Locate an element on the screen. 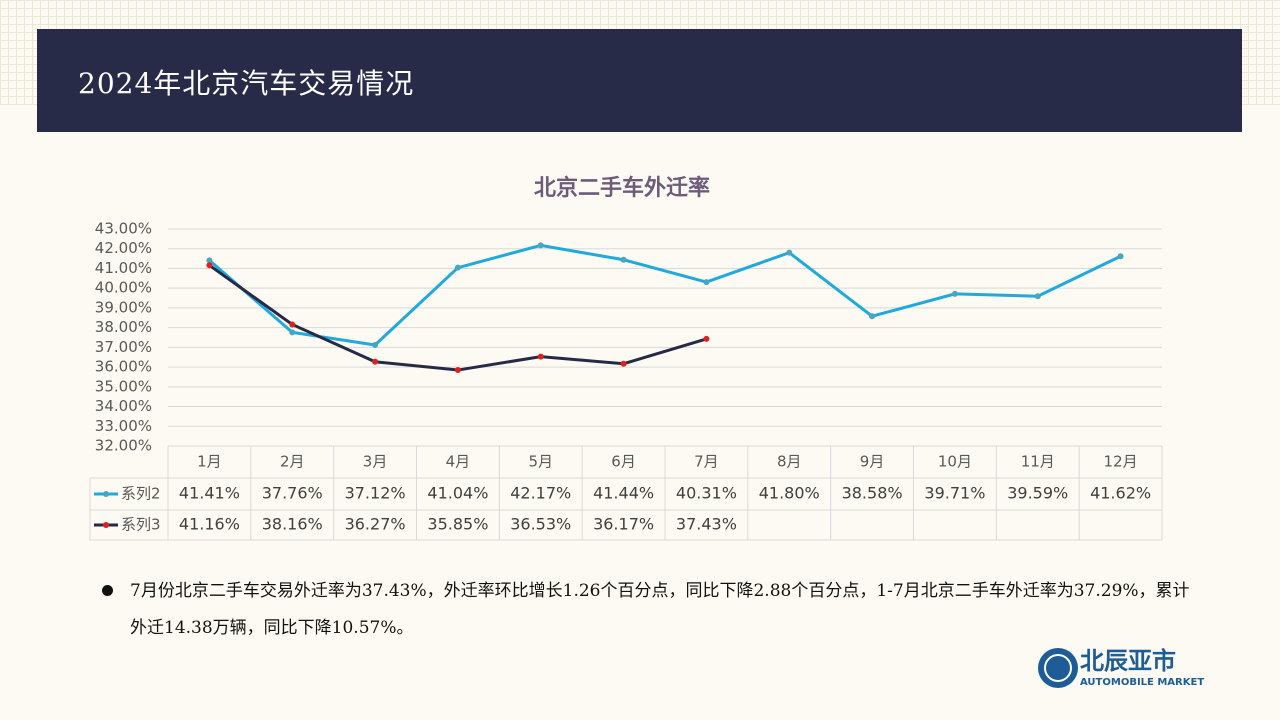 This screenshot has height=720, width=1280. table-value: 41.80% is located at coordinates (789, 493).